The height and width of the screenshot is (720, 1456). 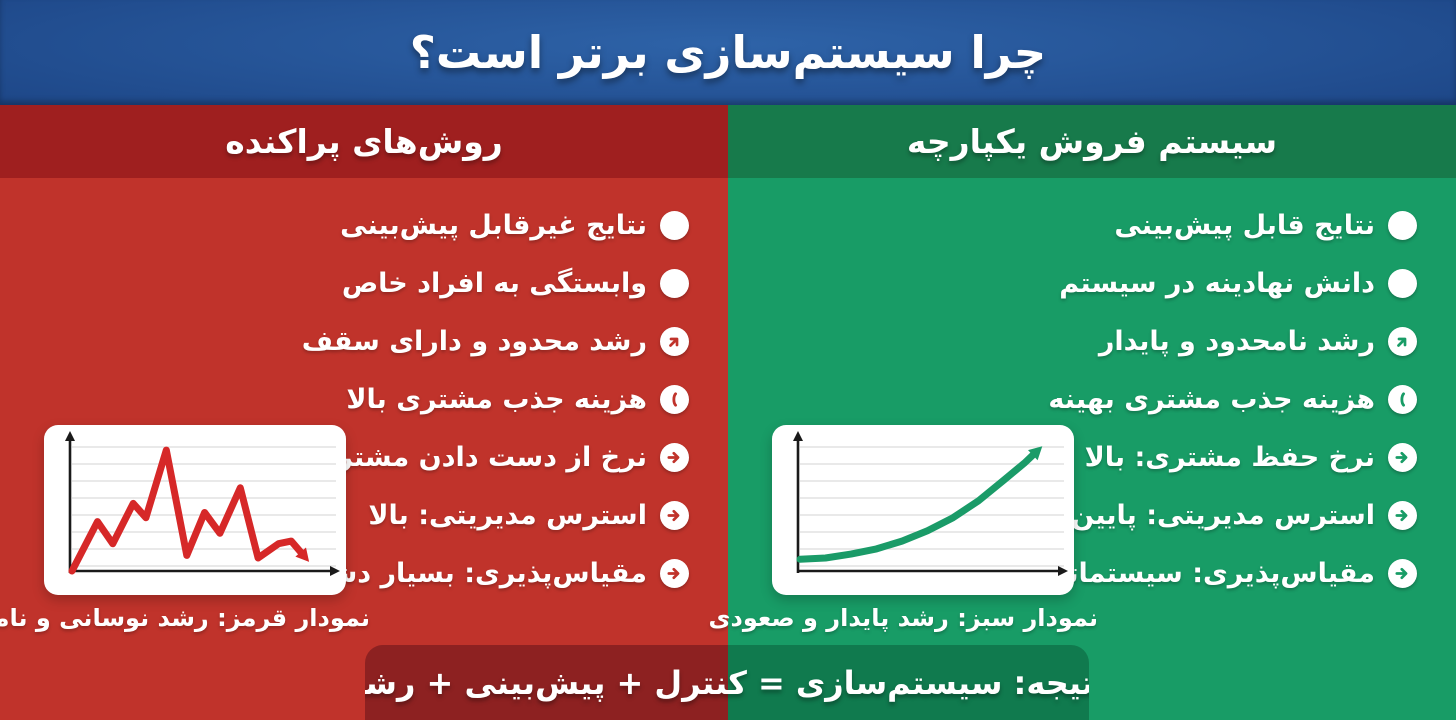 What do you see at coordinates (908, 682) in the screenshot?
I see `conclusion-banner-green-half` at bounding box center [908, 682].